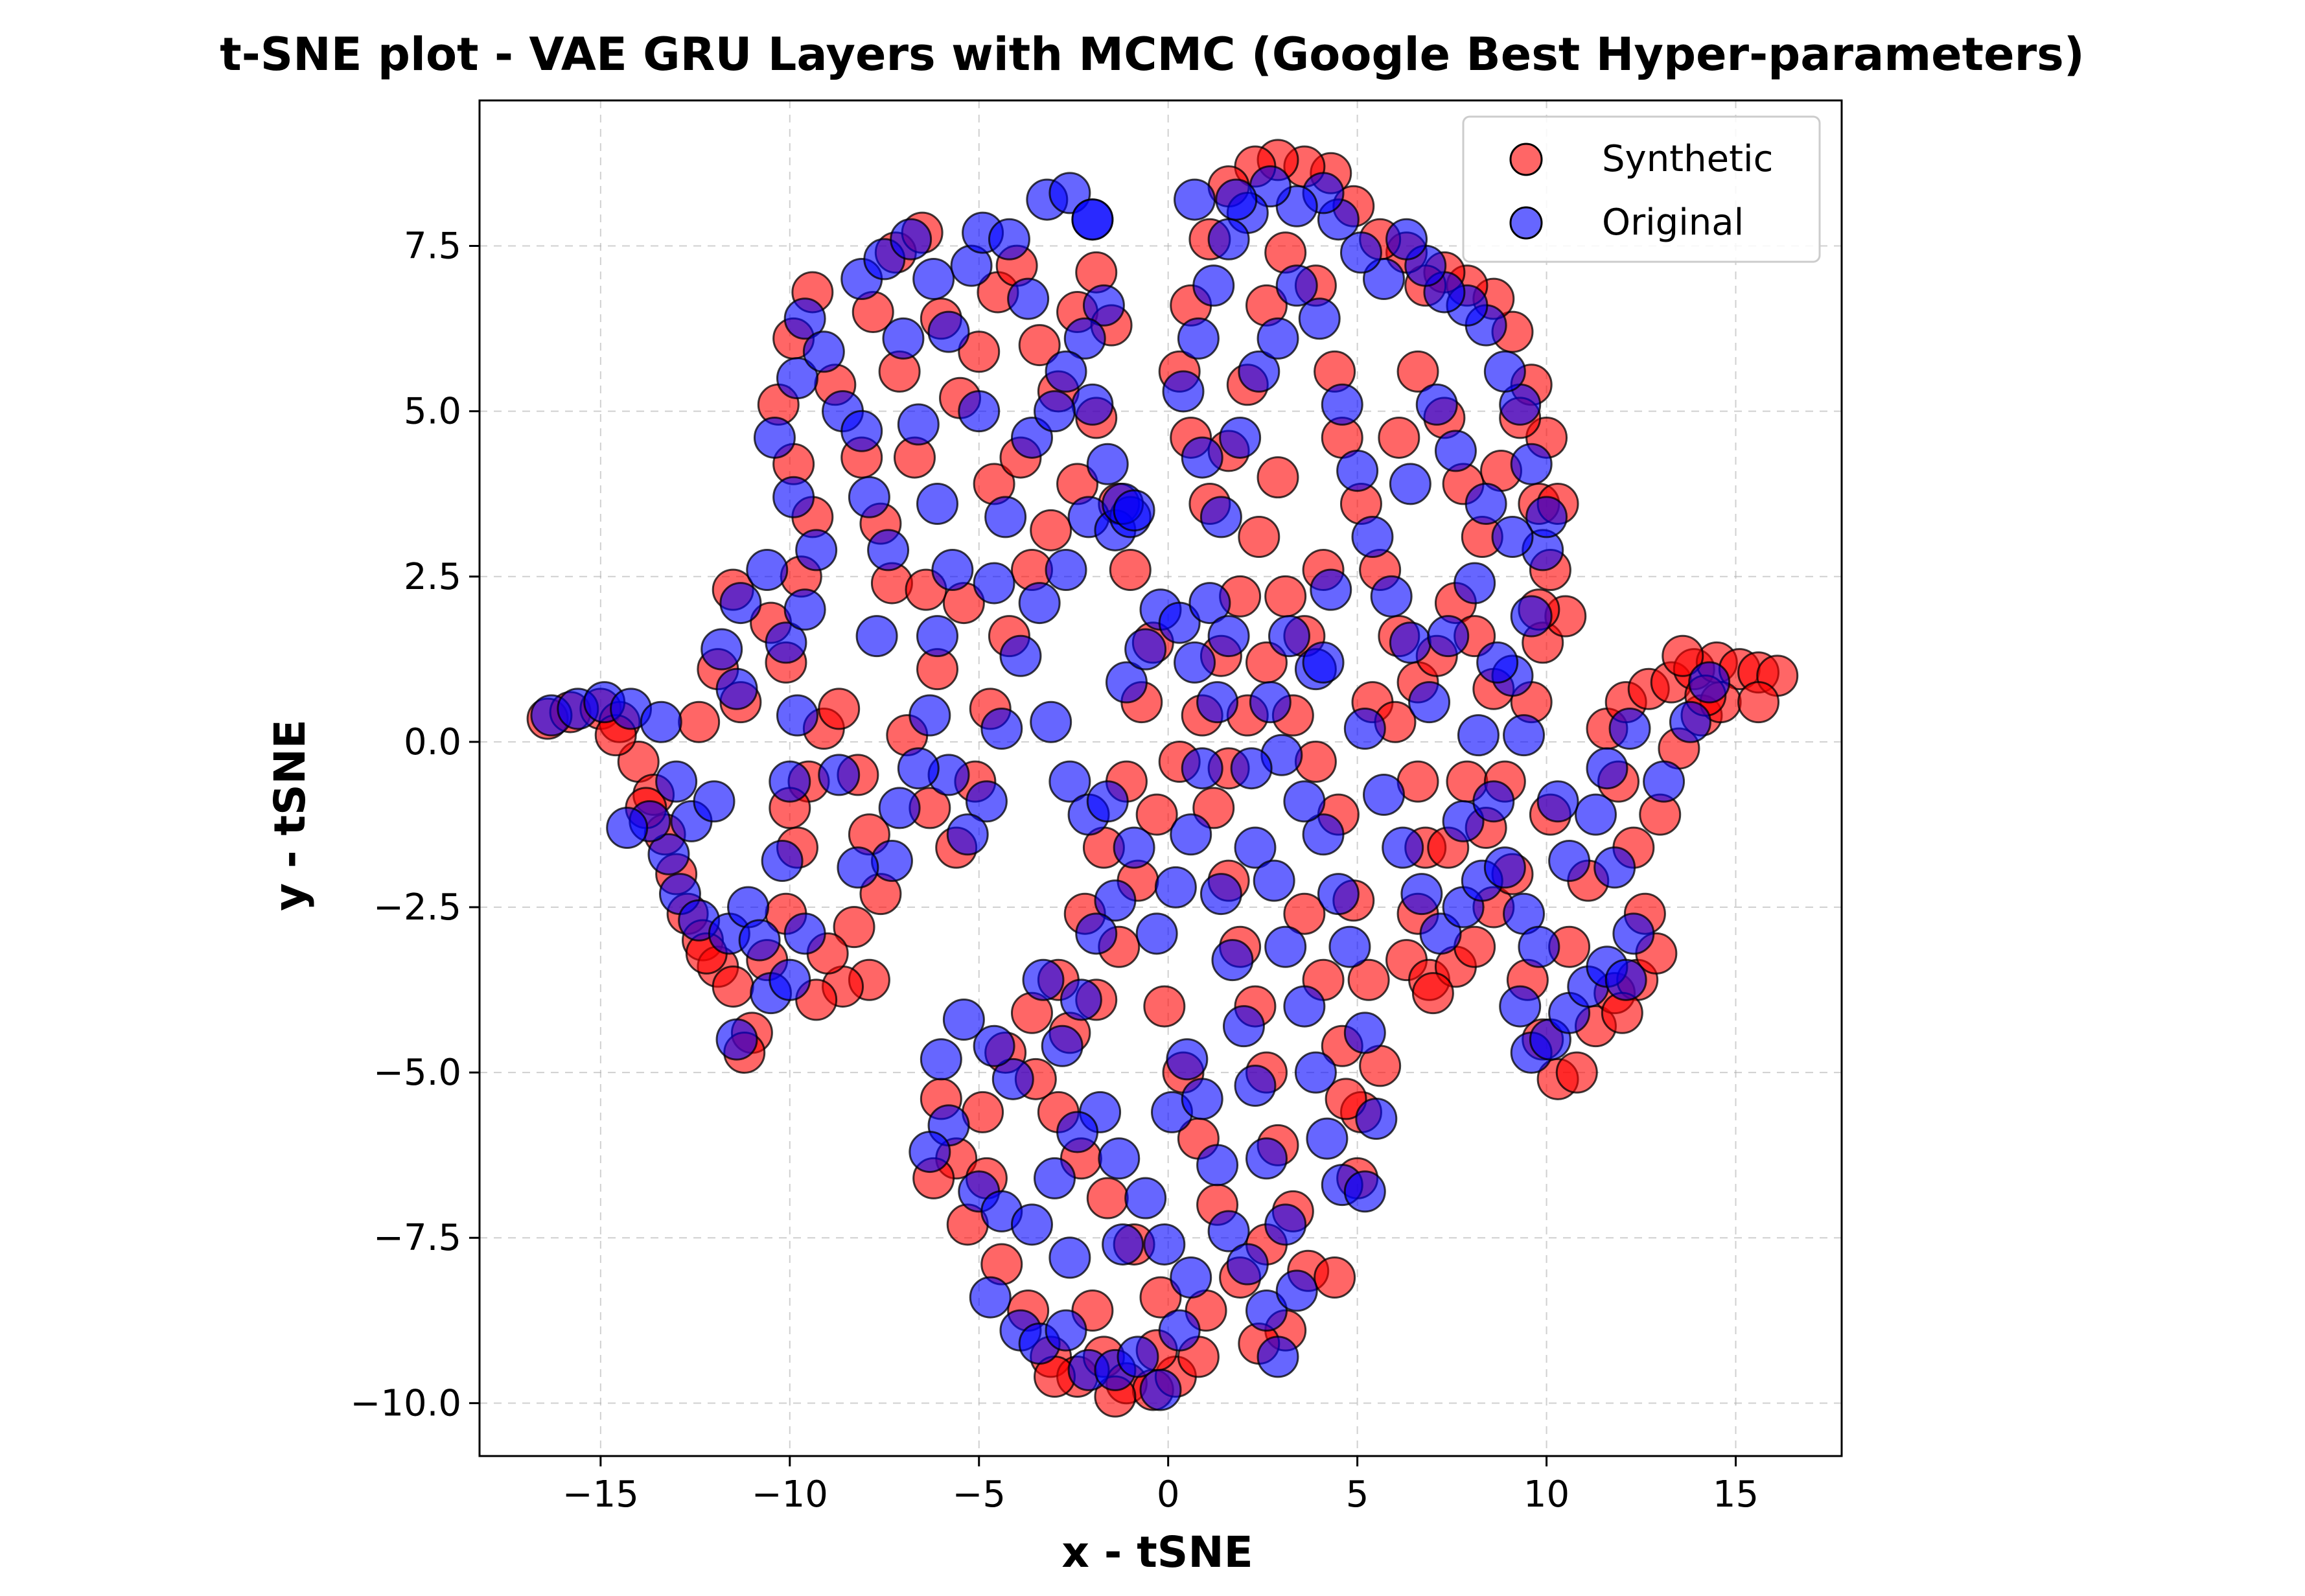  Describe the element at coordinates (417, 907) in the screenshot. I see `y-tick-label: −2.5` at that location.